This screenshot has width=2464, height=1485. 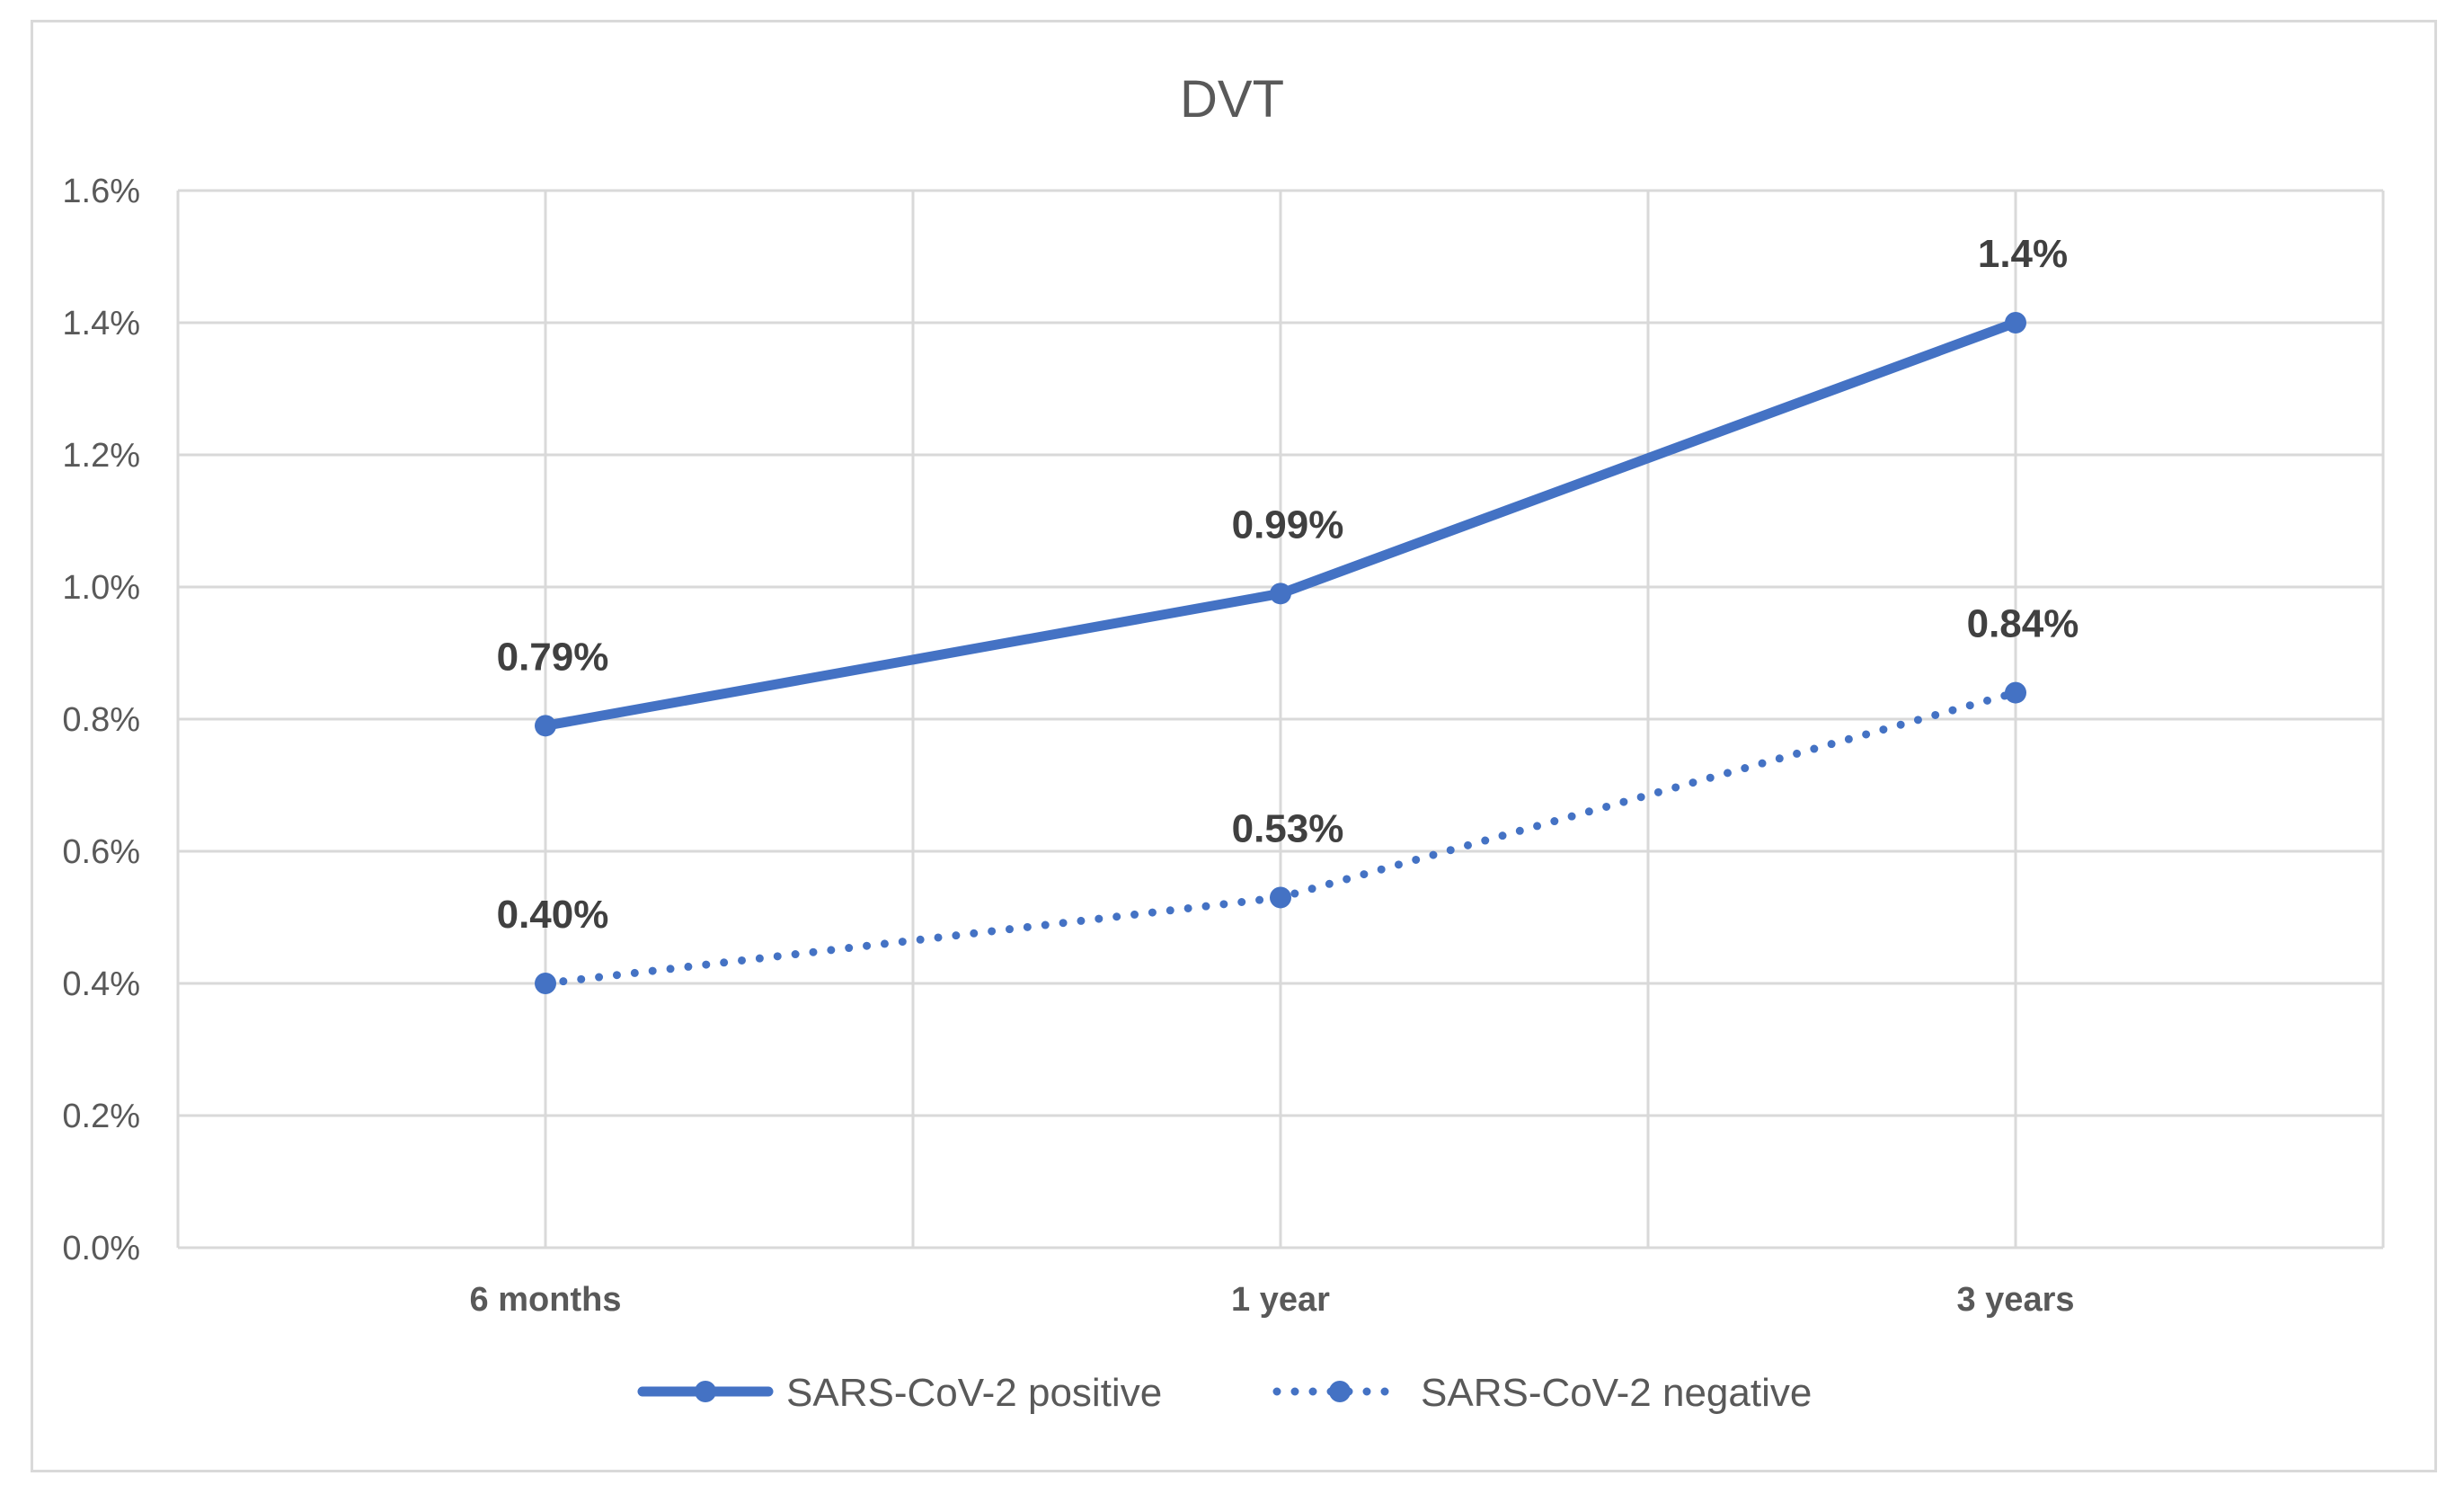 What do you see at coordinates (1288, 828) in the screenshot?
I see `data-label: 0.53%` at bounding box center [1288, 828].